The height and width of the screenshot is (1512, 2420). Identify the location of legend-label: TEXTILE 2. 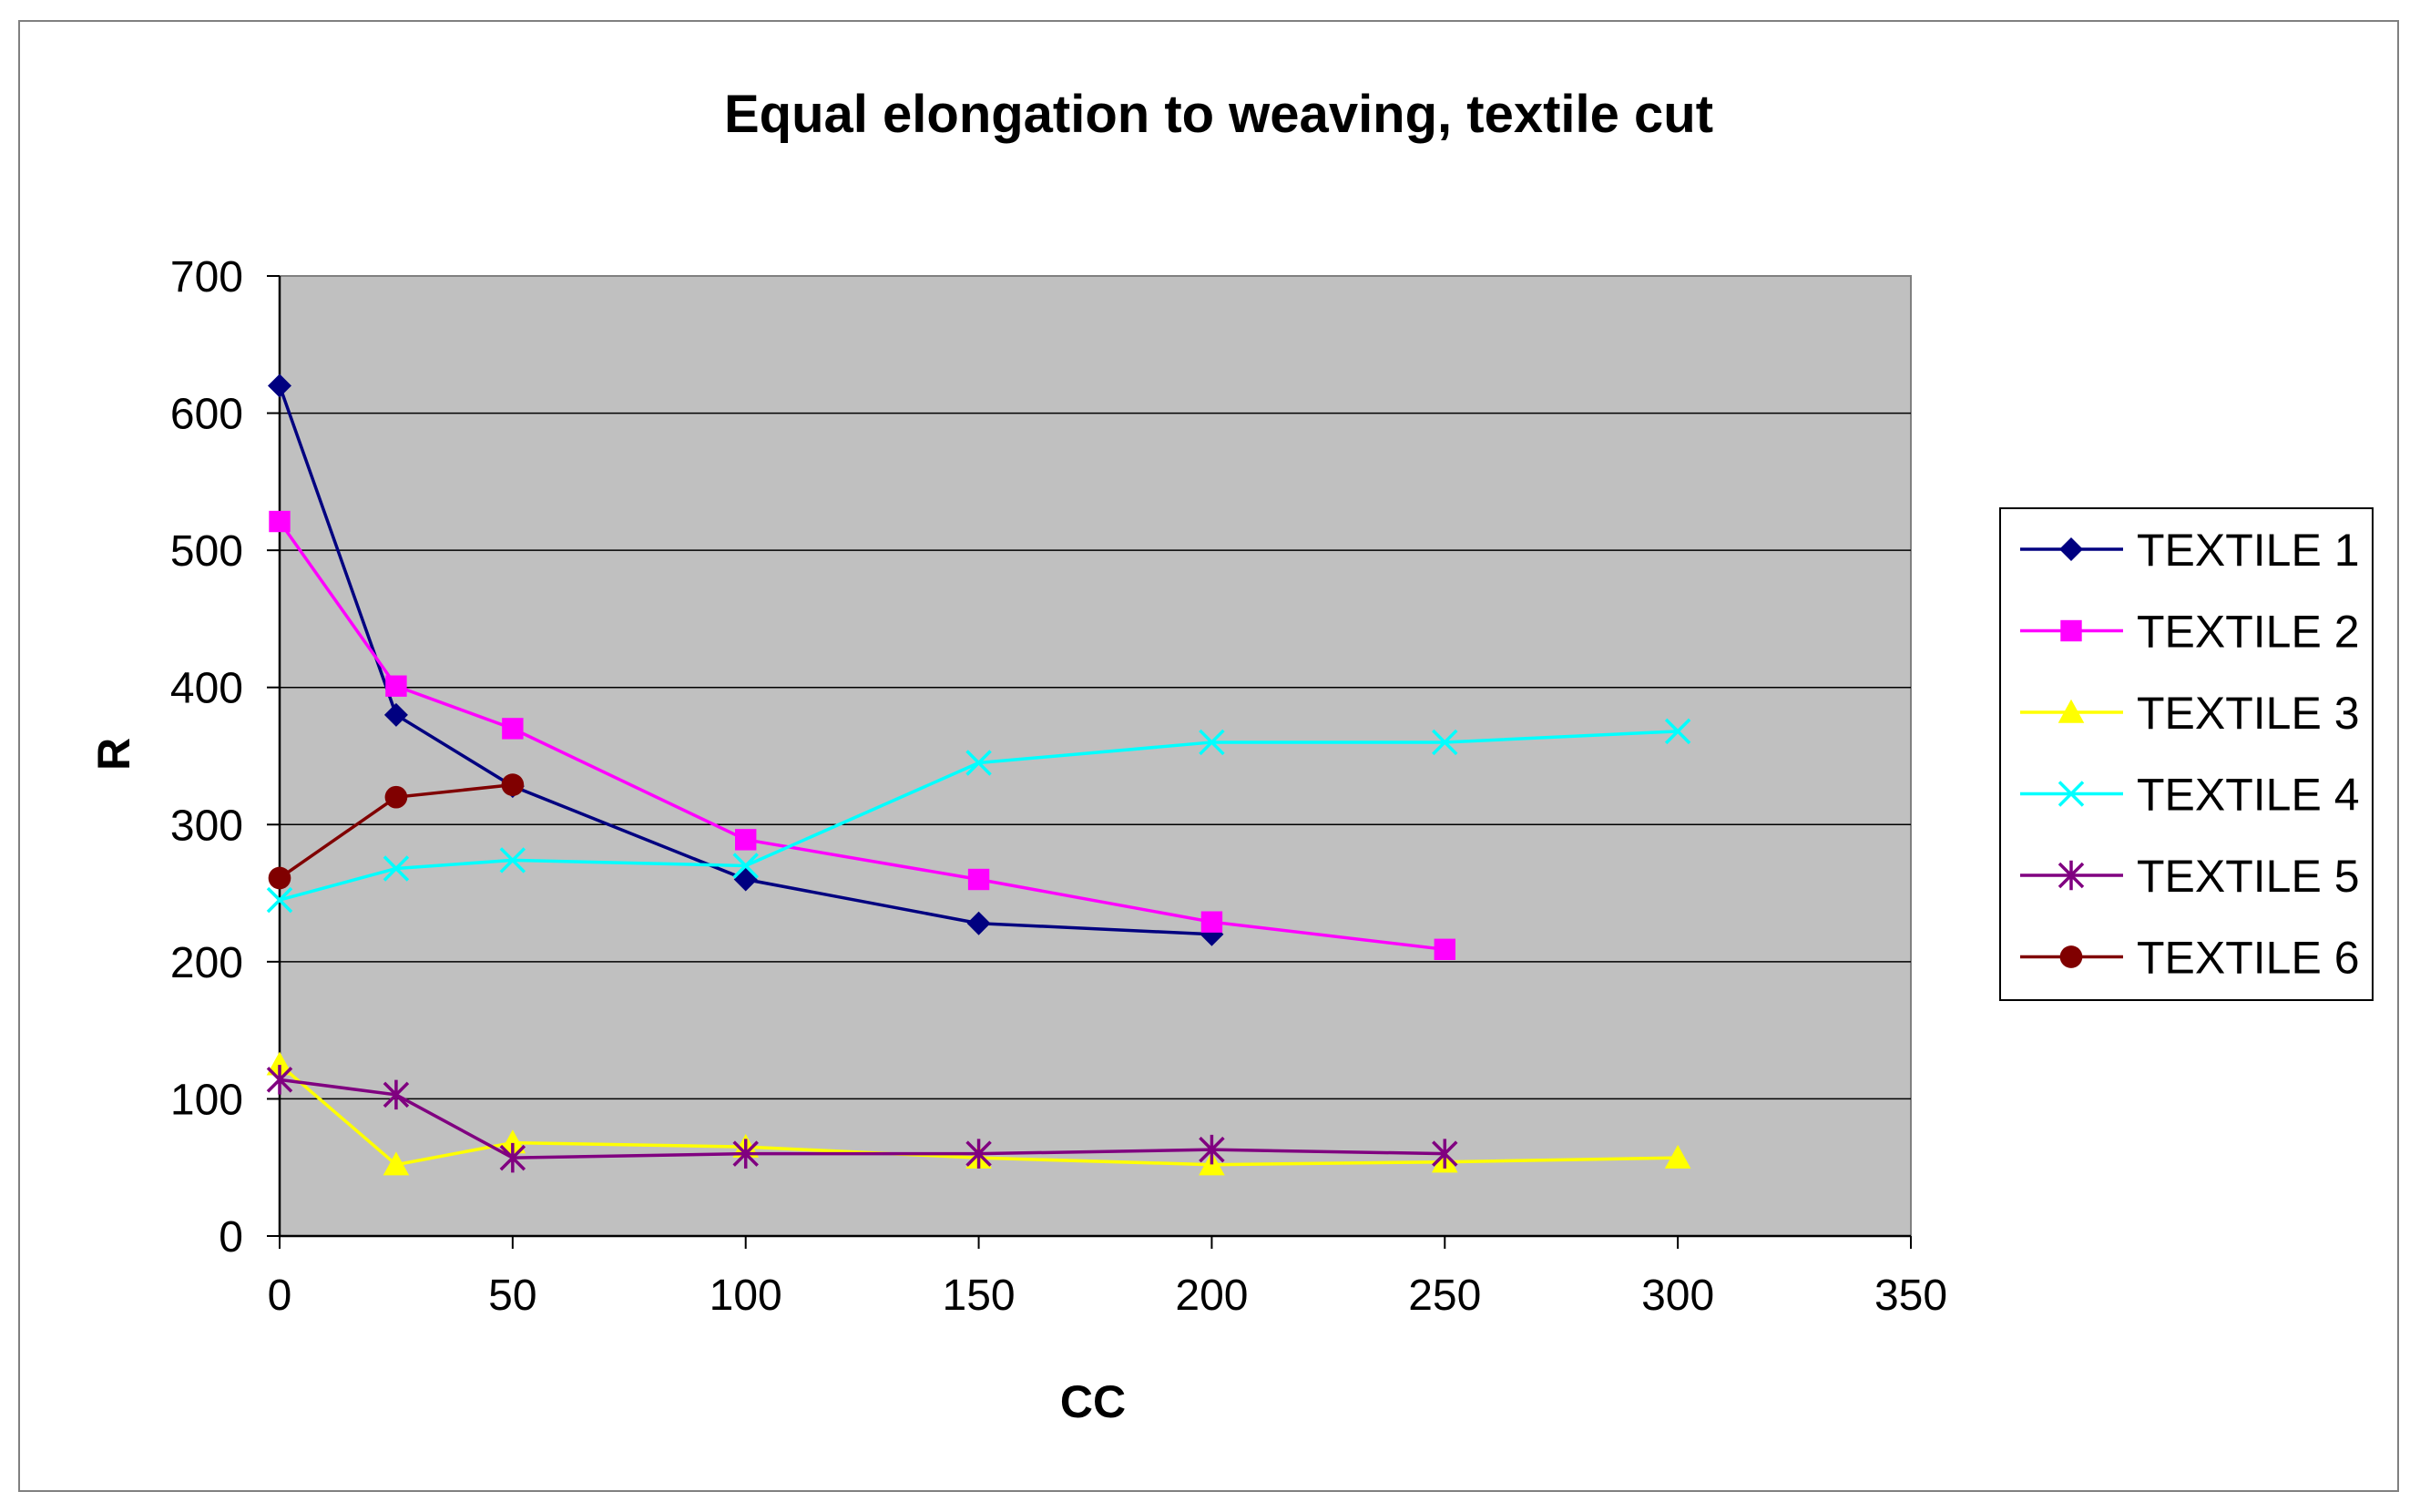
(2248, 632).